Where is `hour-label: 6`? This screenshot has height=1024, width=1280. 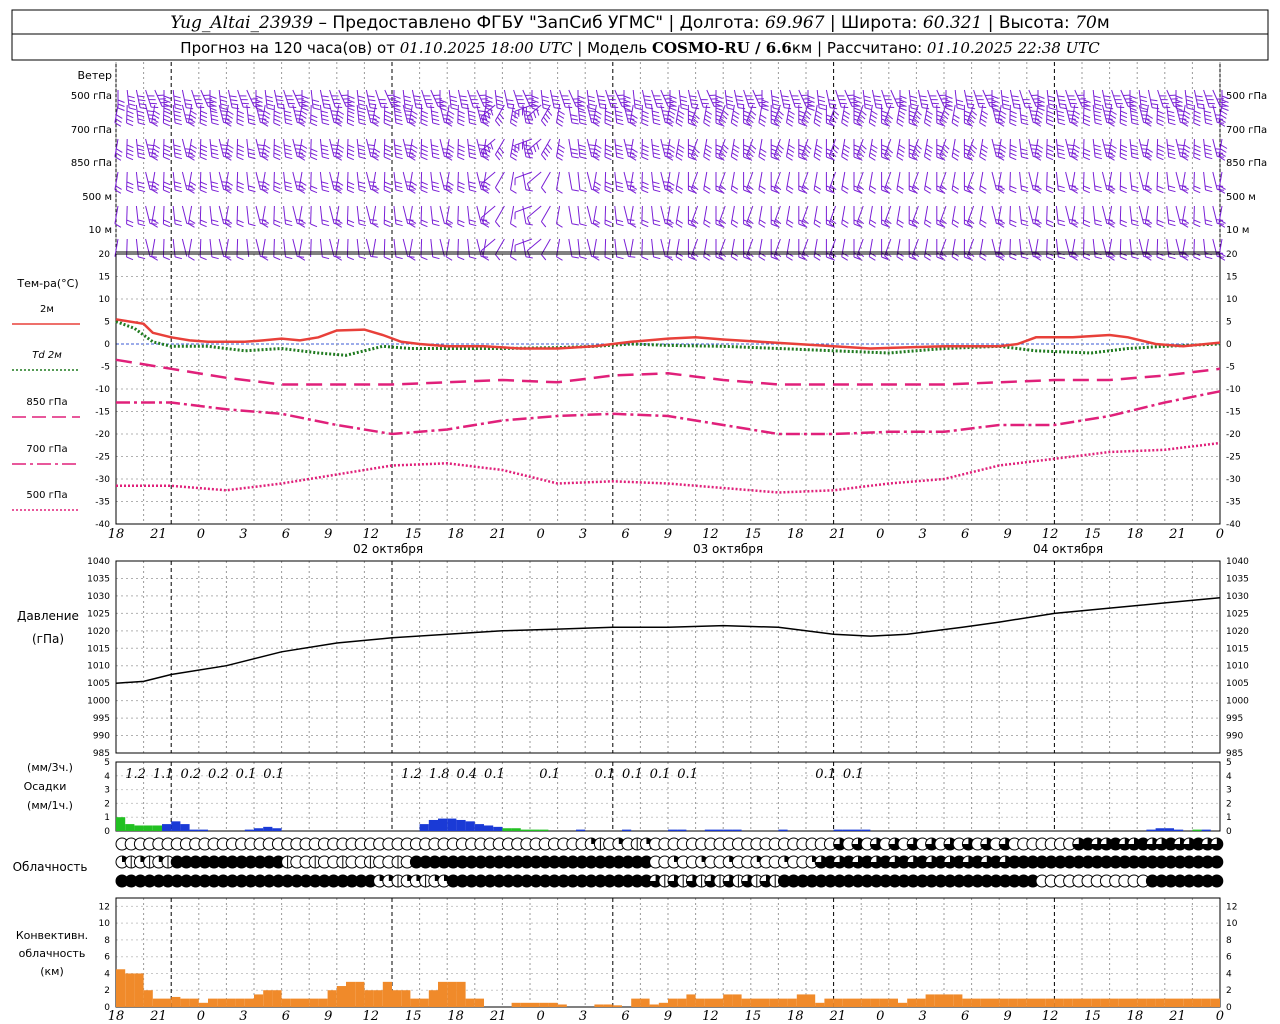 hour-label: 6 is located at coordinates (286, 534).